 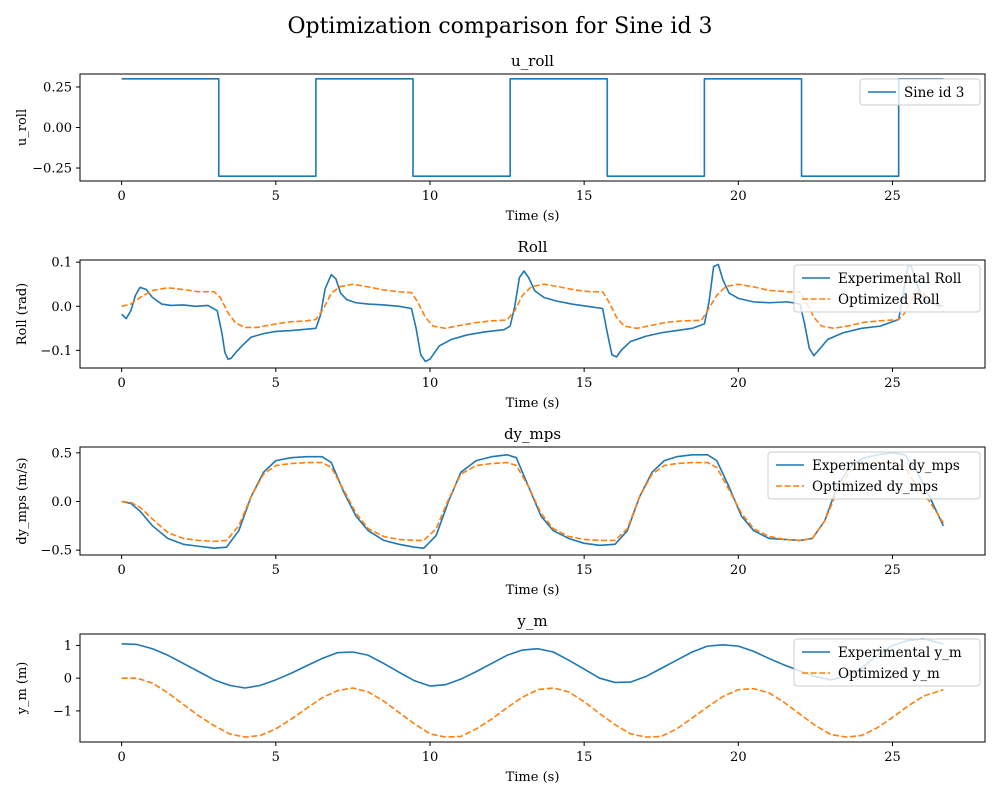 I want to click on y-tick-label: 0, so click(x=68, y=679).